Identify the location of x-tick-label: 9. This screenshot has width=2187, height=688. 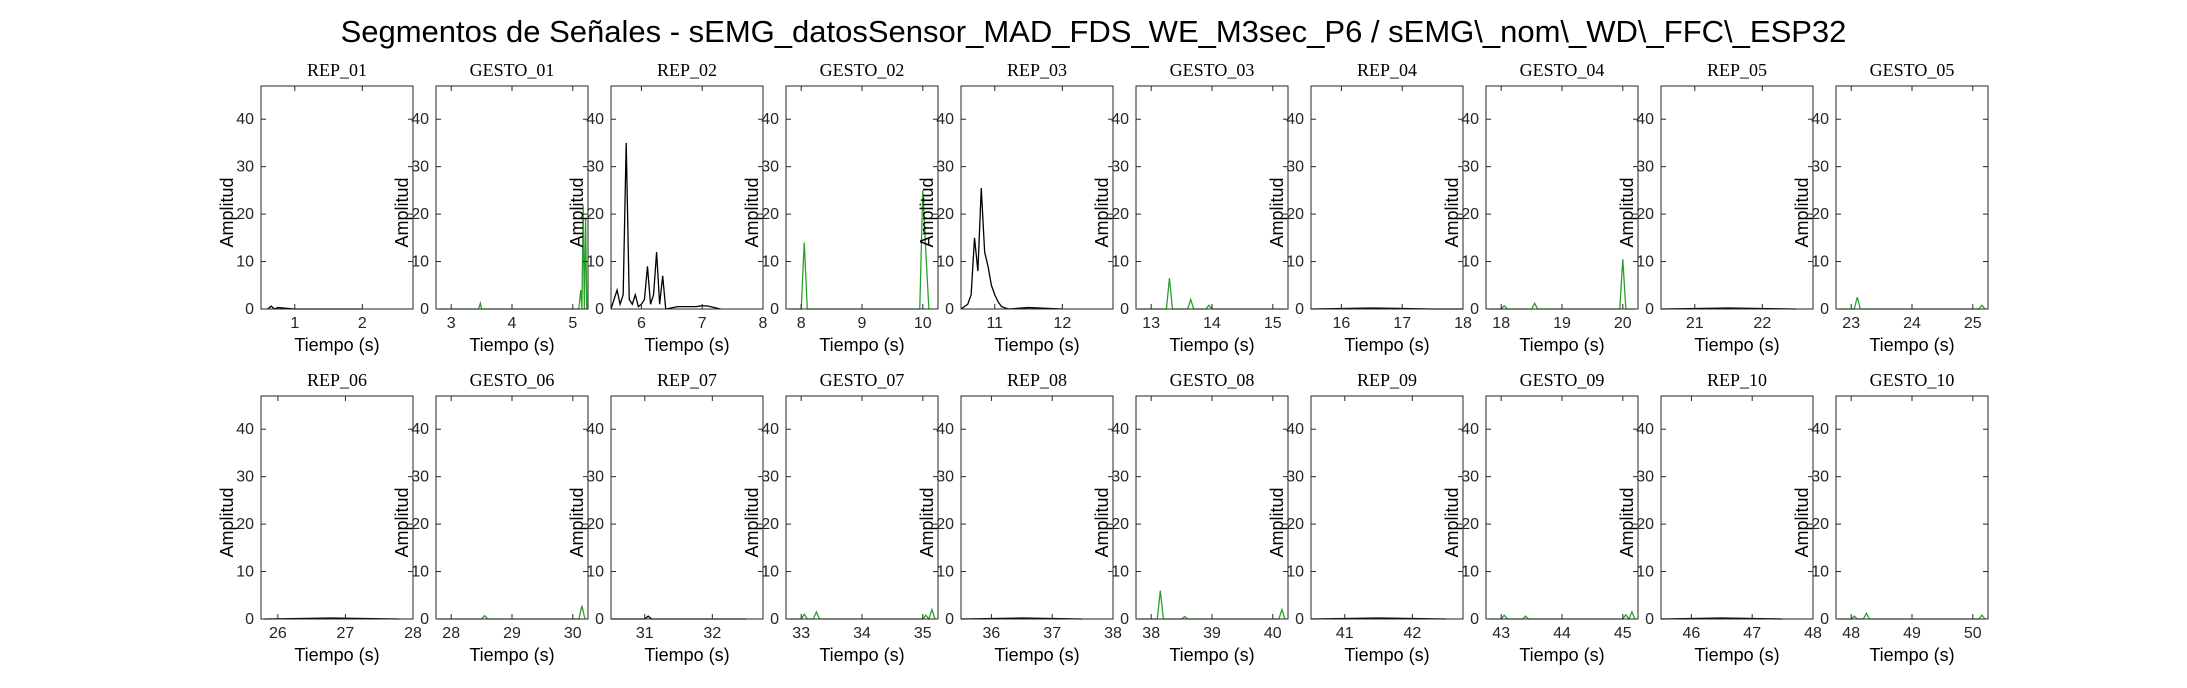
(862, 323).